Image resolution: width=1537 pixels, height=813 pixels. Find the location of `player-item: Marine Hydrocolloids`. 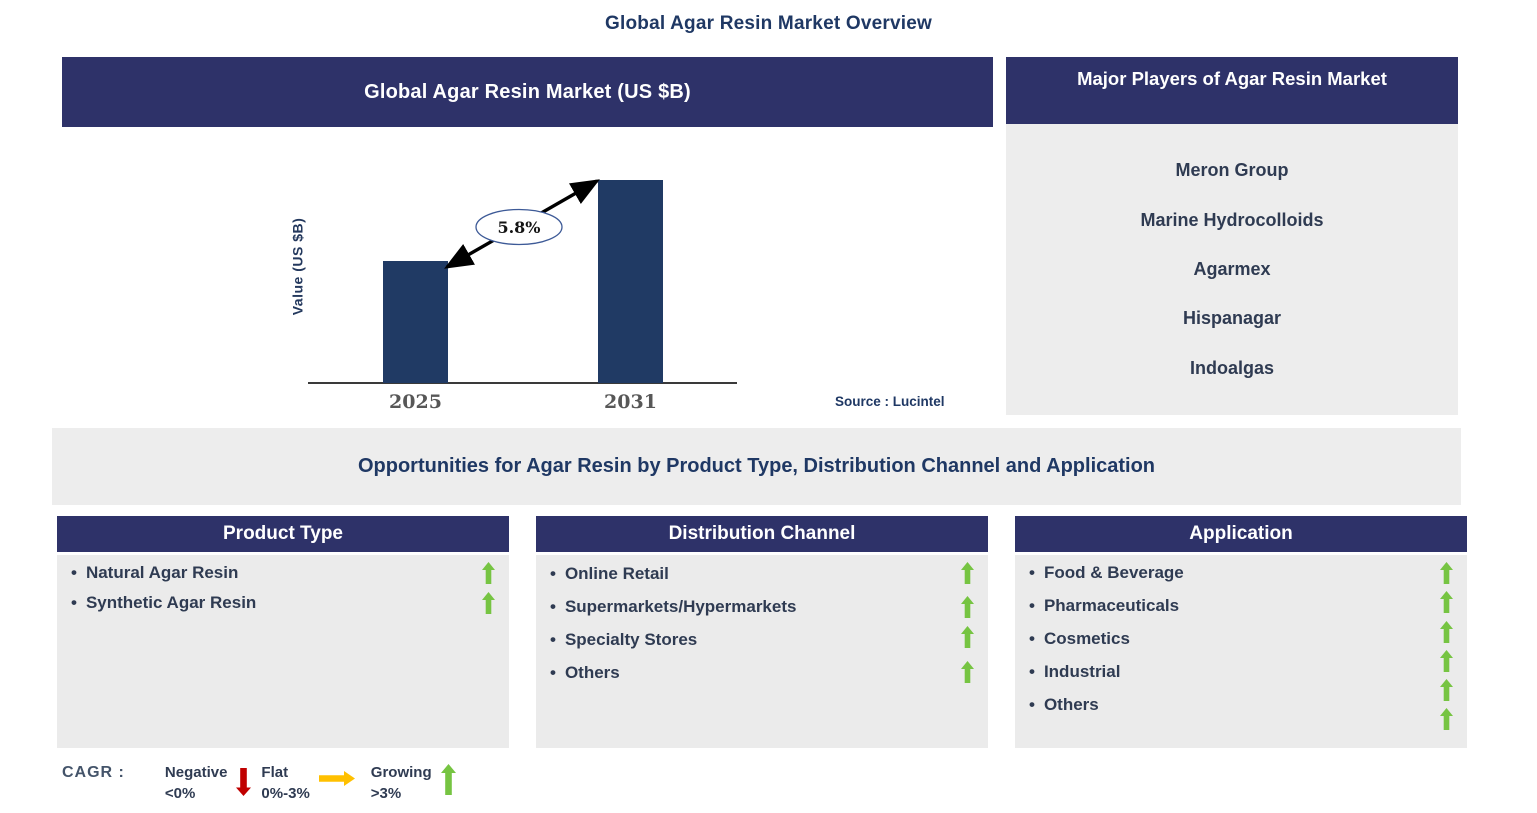

player-item: Marine Hydrocolloids is located at coordinates (1232, 219).